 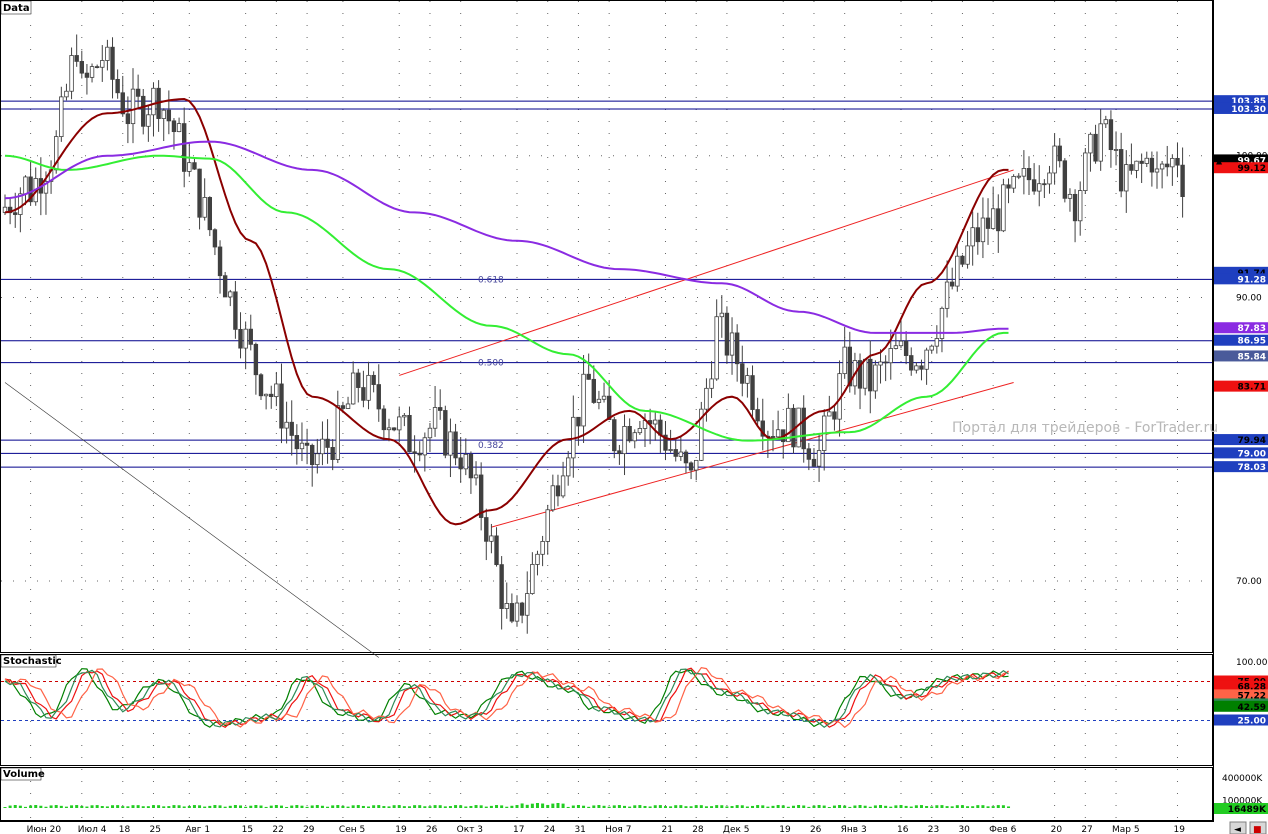 What do you see at coordinates (1252, 722) in the screenshot?
I see `stochastic-tag-label: 25.00` at bounding box center [1252, 722].